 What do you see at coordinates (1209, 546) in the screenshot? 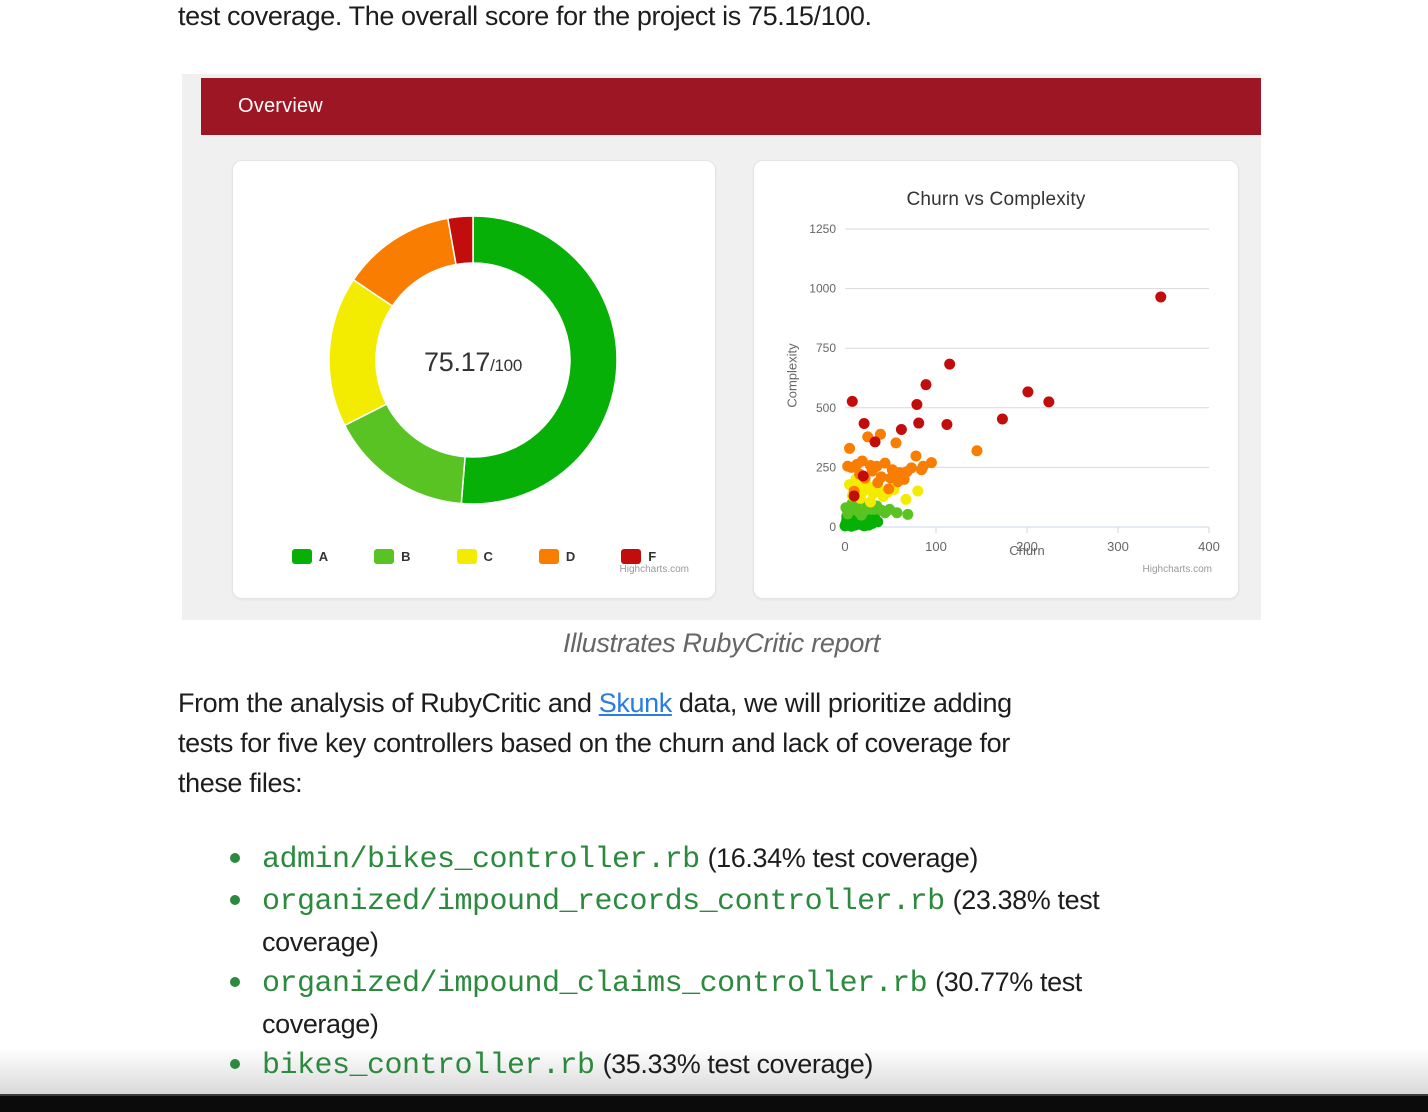
I see `x-tick-label: 400` at bounding box center [1209, 546].